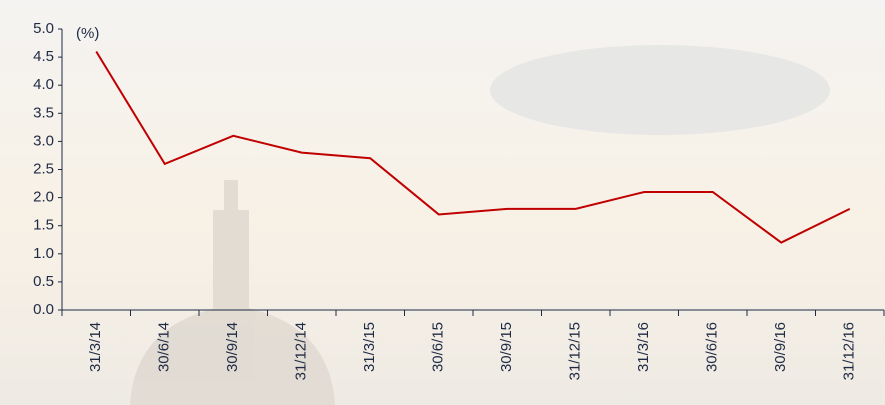  Describe the element at coordinates (87, 33) in the screenshot. I see `y-unit-label: (%)` at that location.